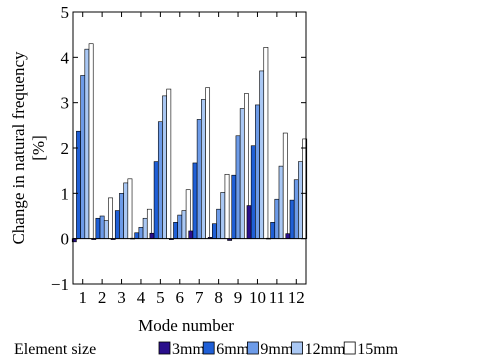  What do you see at coordinates (219, 223) in the screenshot?
I see `bar-mode-8-9mm` at bounding box center [219, 223].